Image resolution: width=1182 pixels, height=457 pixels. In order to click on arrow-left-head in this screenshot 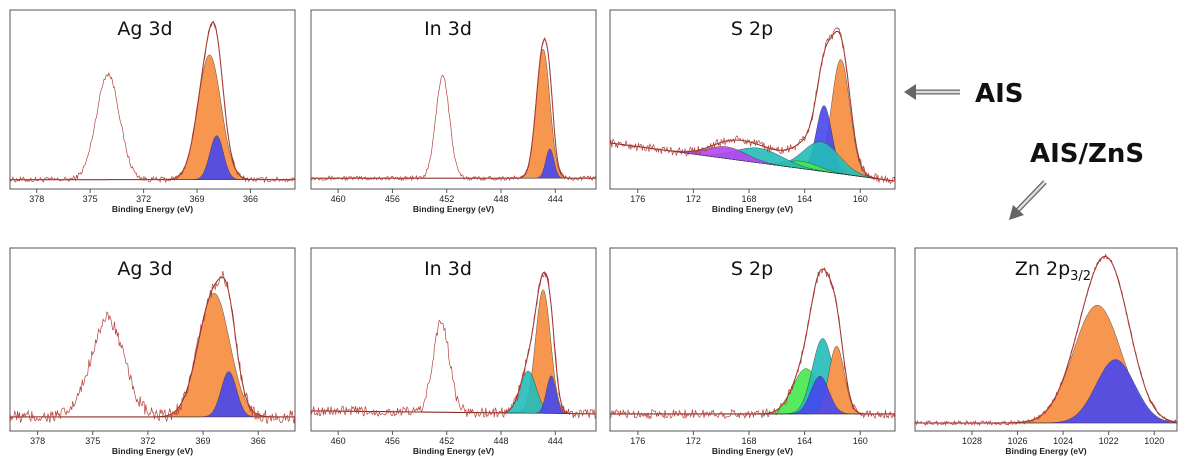, I will do `click(910, 92)`.